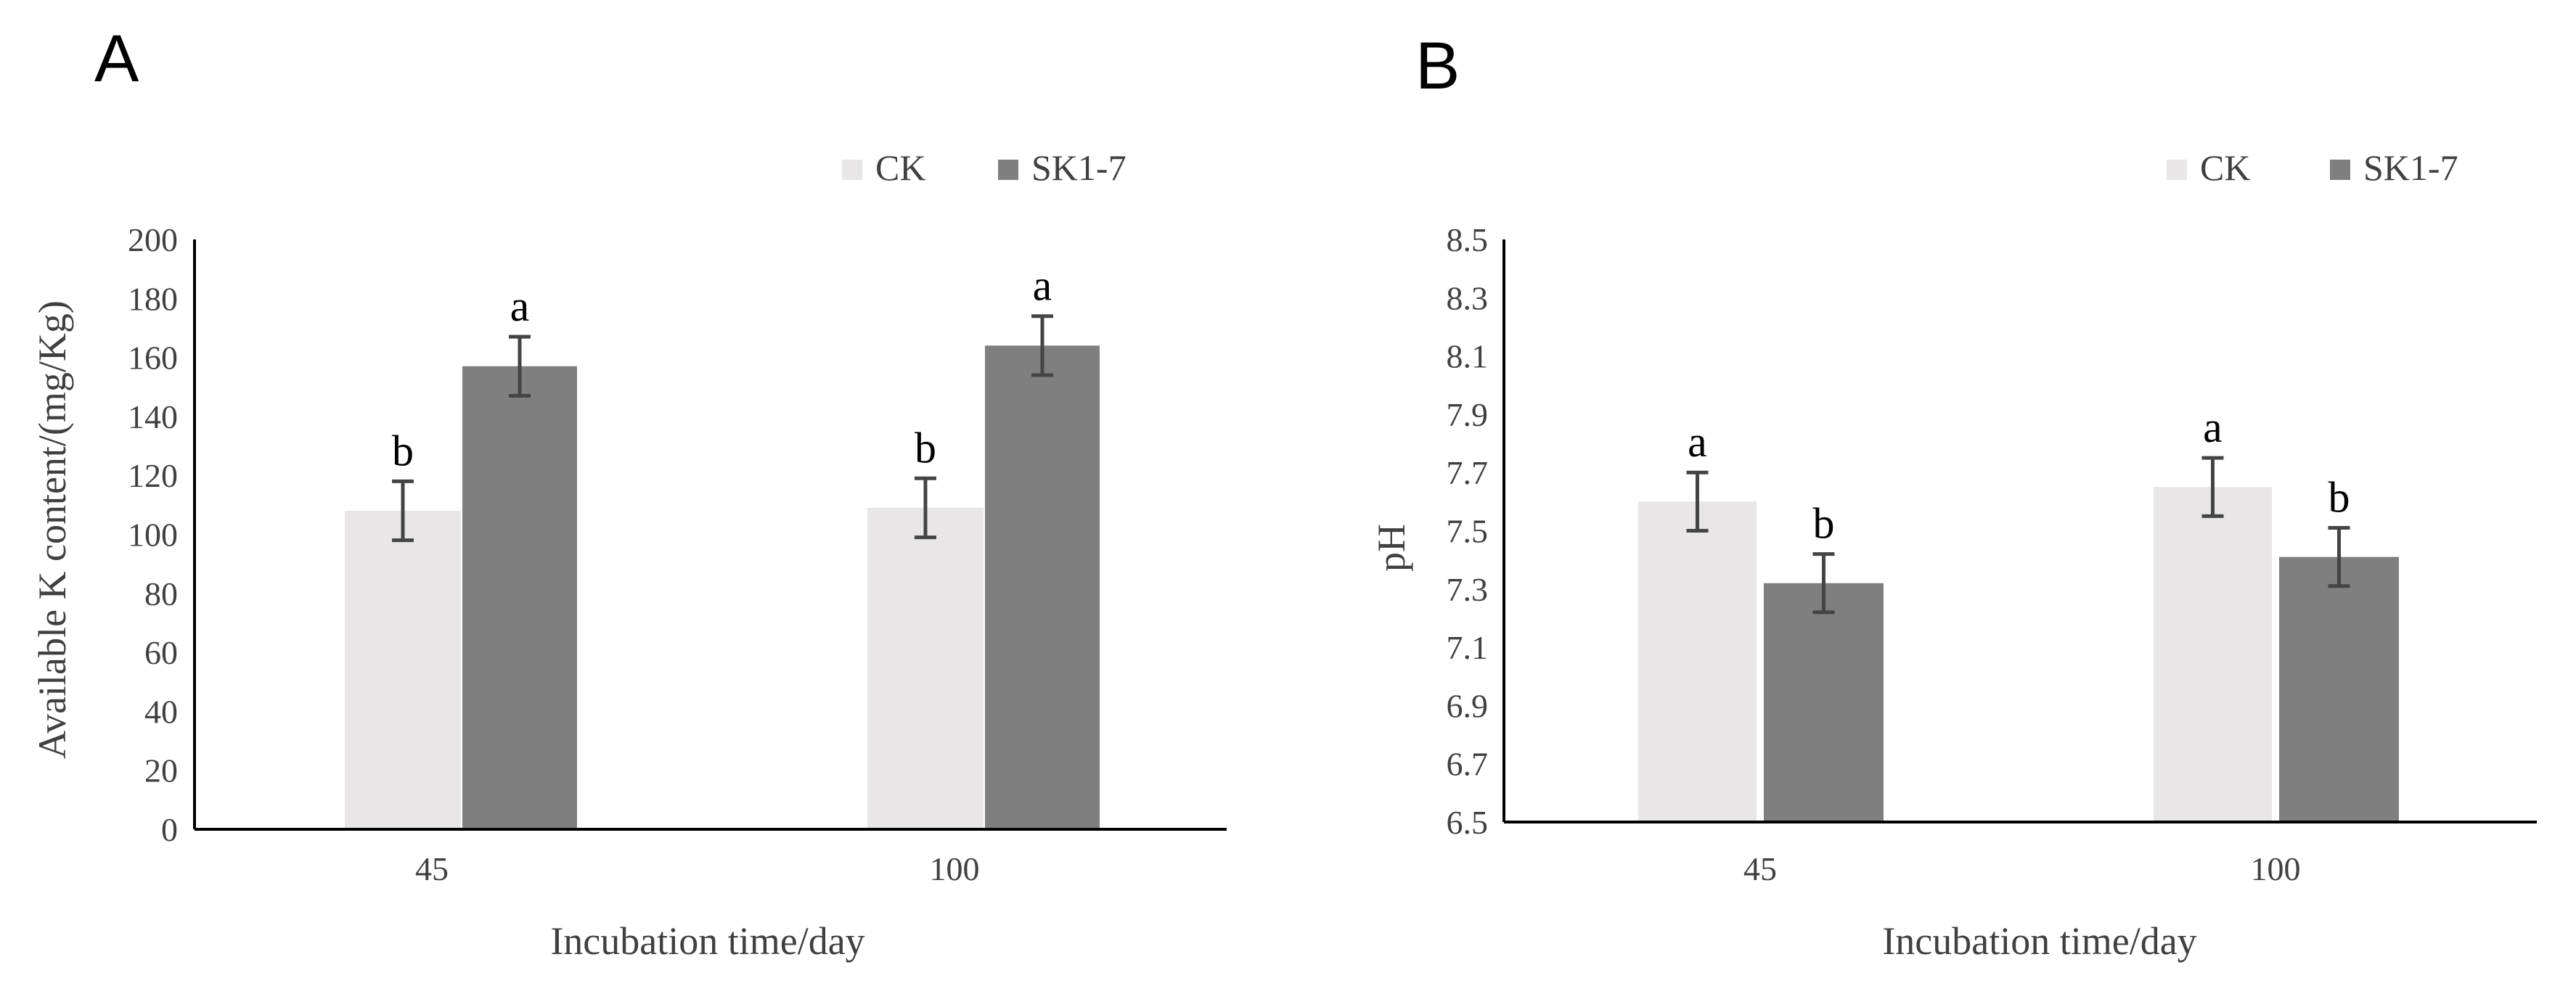 This screenshot has height=986, width=2576. What do you see at coordinates (2022, 868) in the screenshot?
I see `panel-b-x-ticks: 45 100` at bounding box center [2022, 868].